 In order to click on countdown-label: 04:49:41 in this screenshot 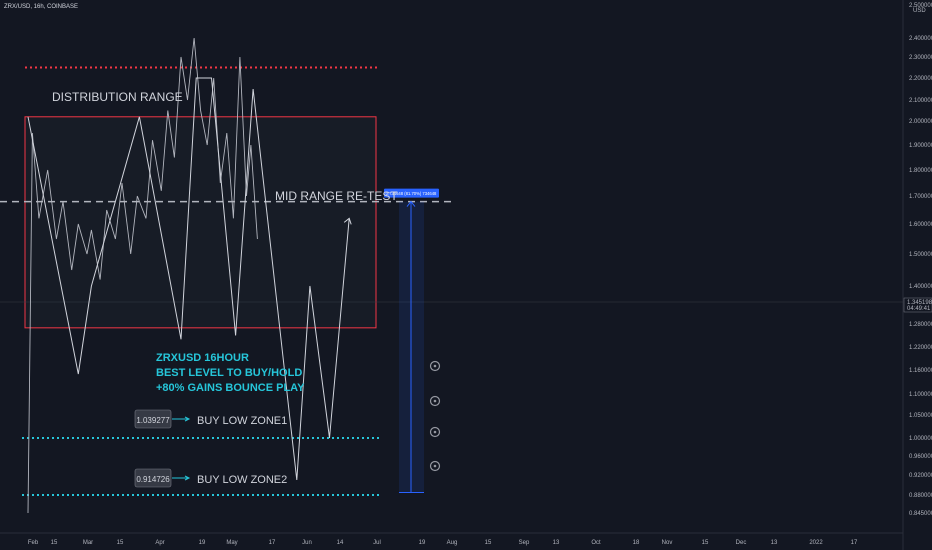, I will do `click(919, 309)`.